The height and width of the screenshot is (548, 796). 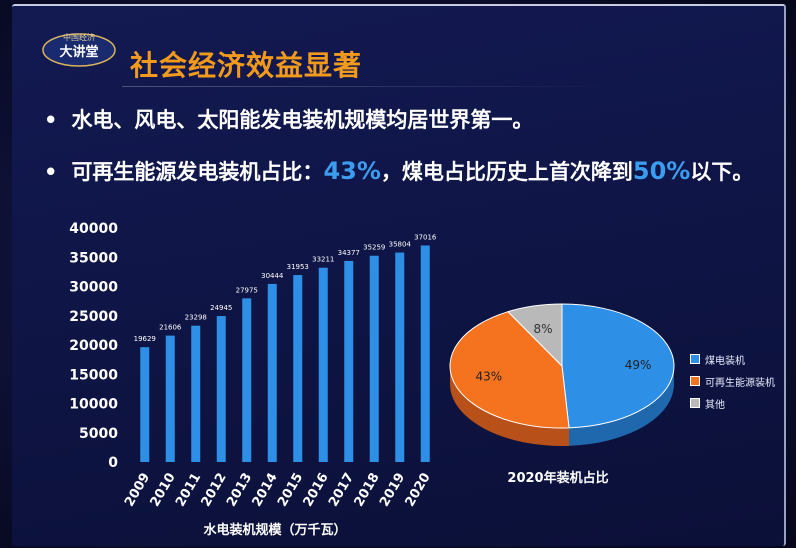 I want to click on x-tick-label: 2017, so click(x=341, y=490).